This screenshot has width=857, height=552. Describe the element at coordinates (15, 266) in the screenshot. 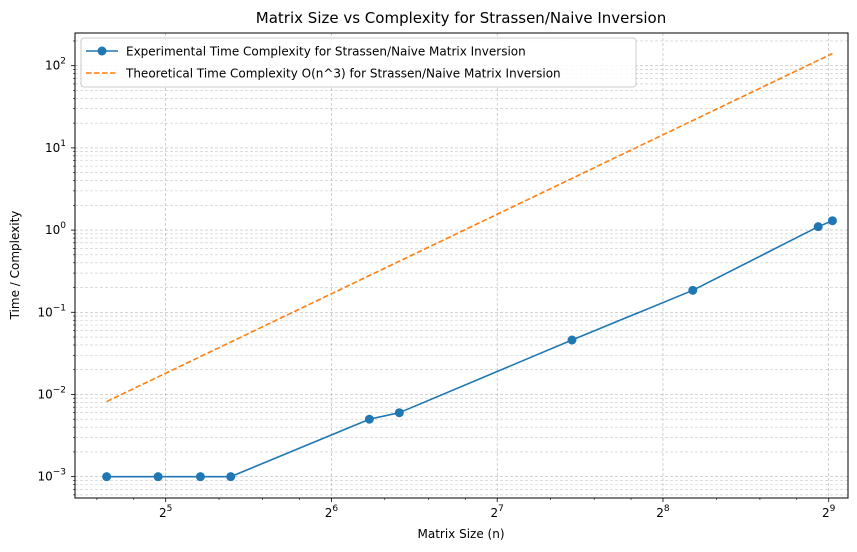

I see `y-axis-label: Time / Complexity` at that location.